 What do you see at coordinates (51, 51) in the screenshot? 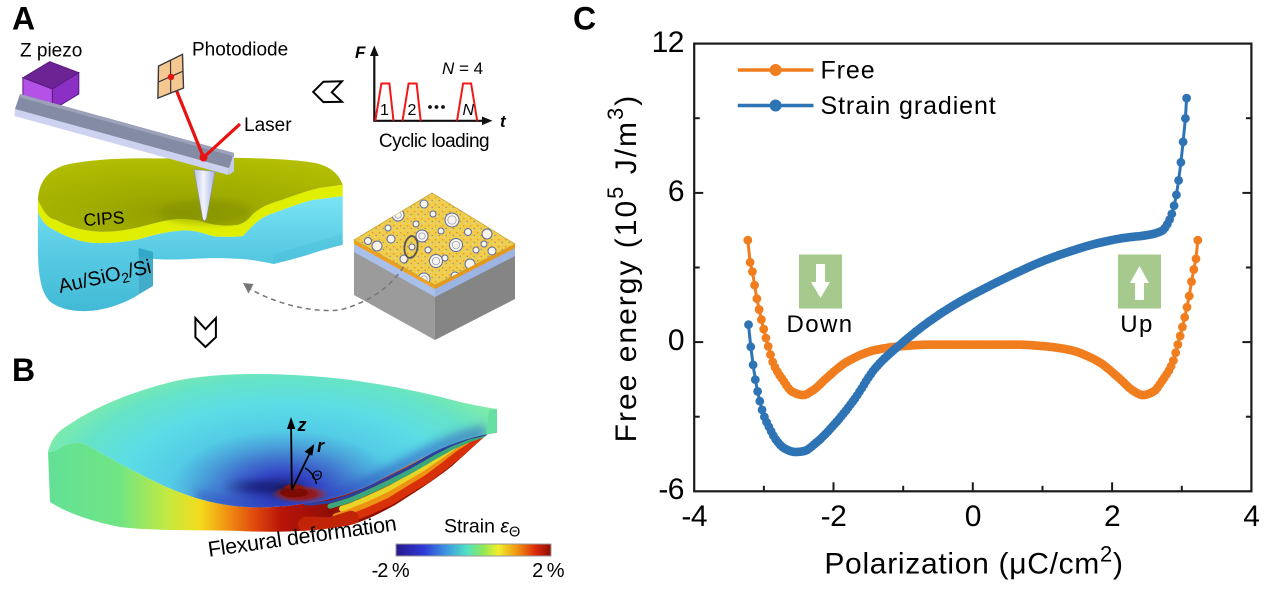
I see `svg-text: Z piezo` at bounding box center [51, 51].